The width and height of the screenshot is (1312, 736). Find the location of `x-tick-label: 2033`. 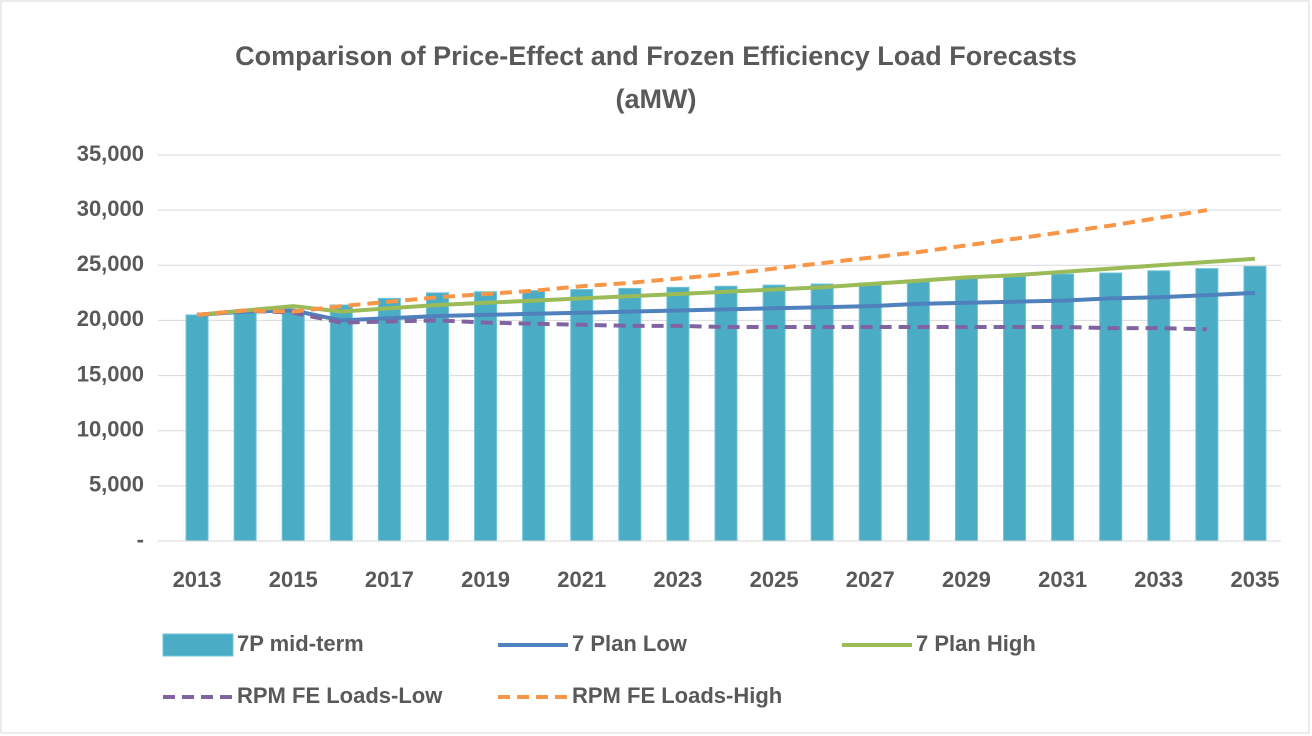

x-tick-label: 2033 is located at coordinates (1158, 579).